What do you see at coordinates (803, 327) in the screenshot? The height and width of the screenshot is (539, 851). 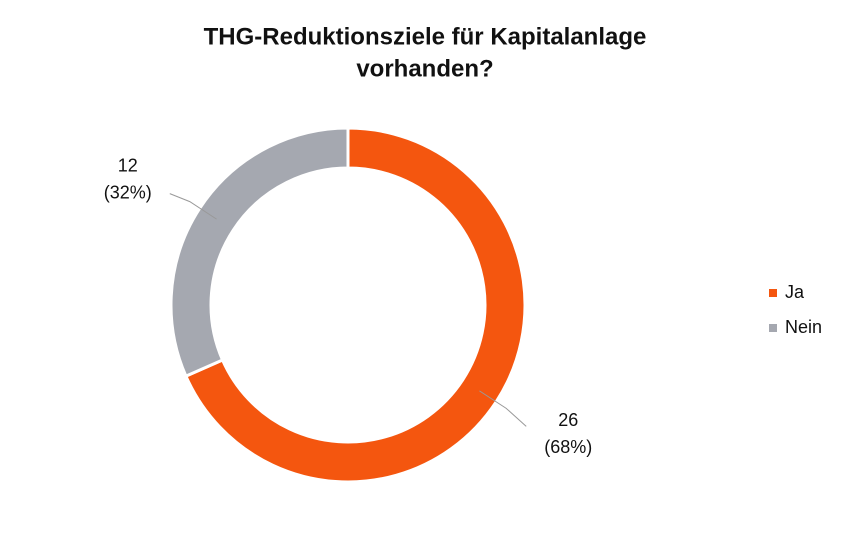 I see `legend-label: Nein` at bounding box center [803, 327].